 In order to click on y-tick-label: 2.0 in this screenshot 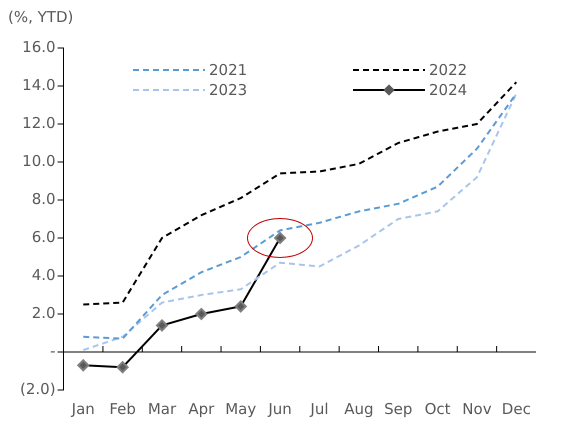, I will do `click(44, 313)`.